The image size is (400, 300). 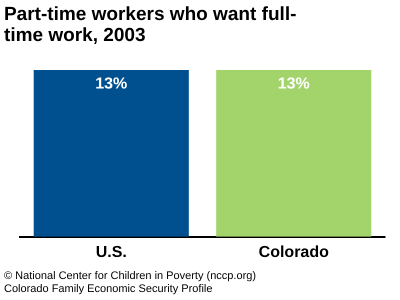 I want to click on x-tick-label: Colorado, so click(x=294, y=252).